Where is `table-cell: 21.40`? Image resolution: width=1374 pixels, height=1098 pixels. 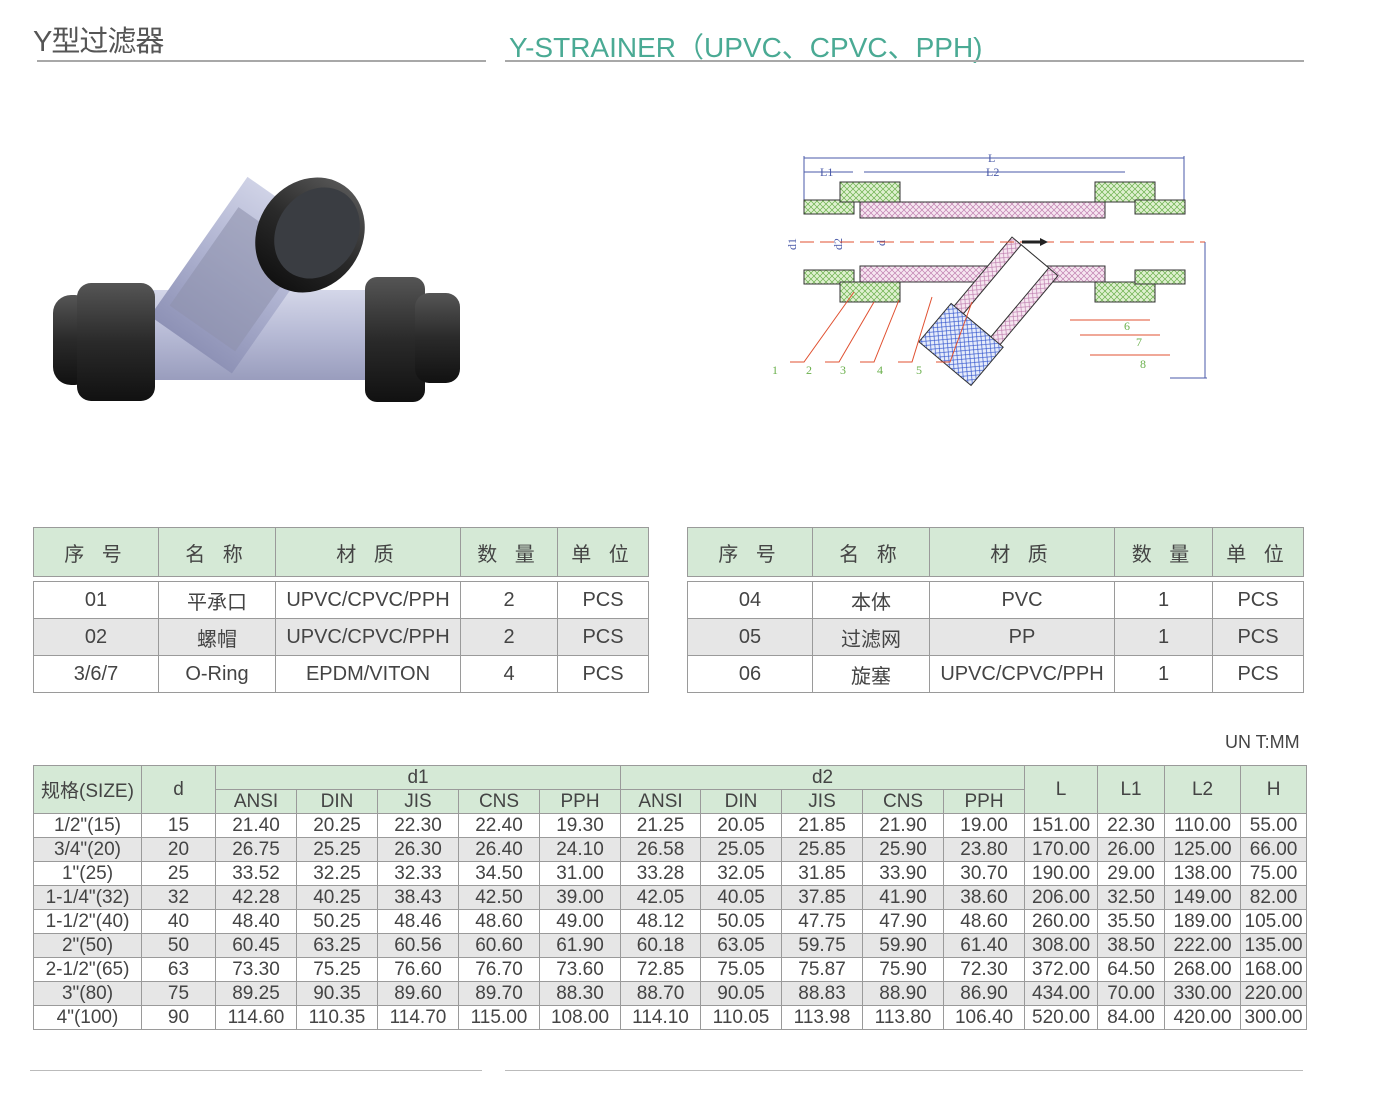
table-cell: 21.40 is located at coordinates (256, 825).